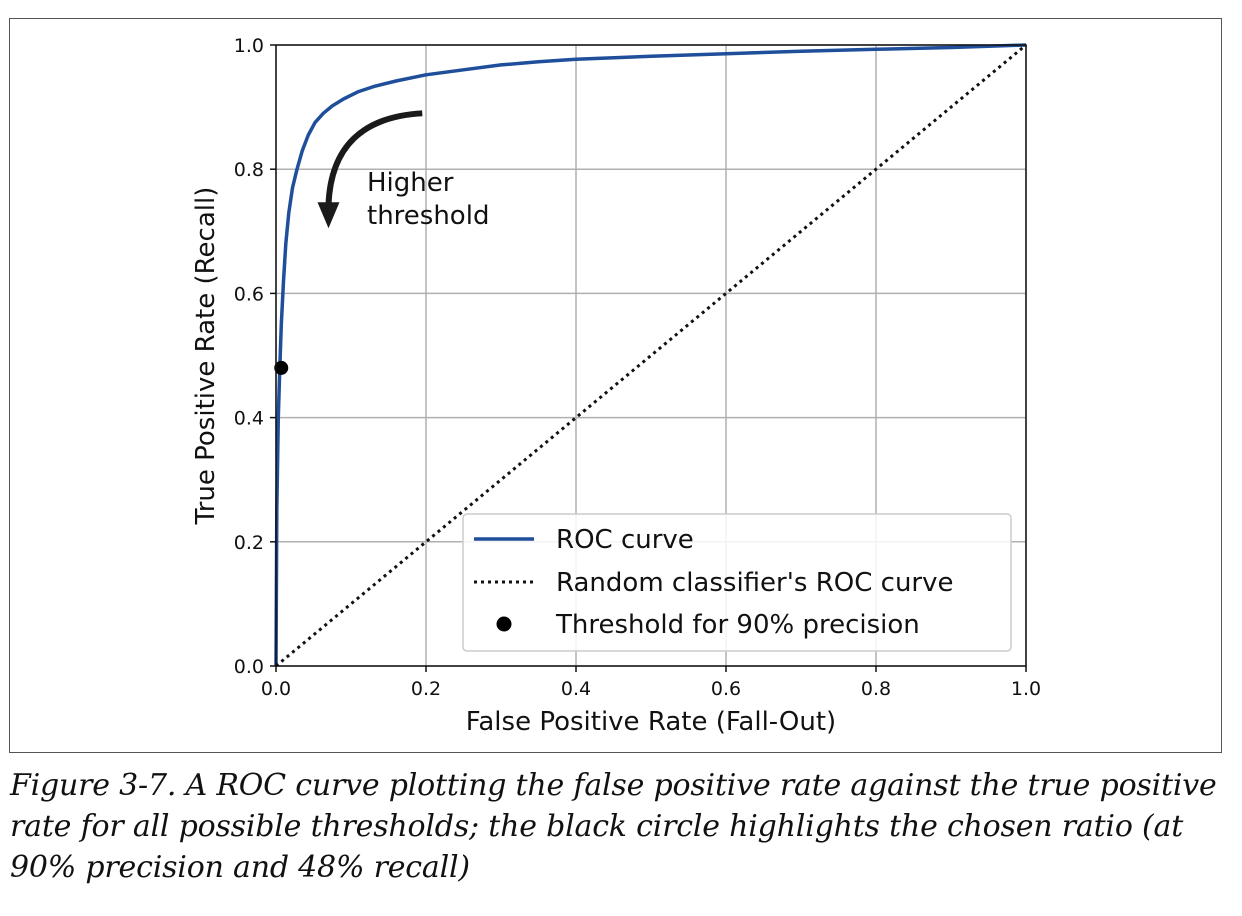 Image resolution: width=1242 pixels, height=916 pixels. What do you see at coordinates (276, 689) in the screenshot?
I see `x-tick-label: 0.0` at bounding box center [276, 689].